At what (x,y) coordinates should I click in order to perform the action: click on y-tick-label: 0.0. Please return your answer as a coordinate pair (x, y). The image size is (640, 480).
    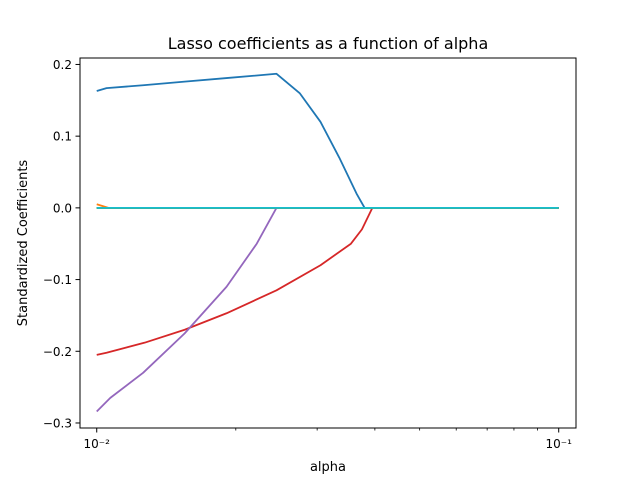
    Looking at the image, I should click on (62, 208).